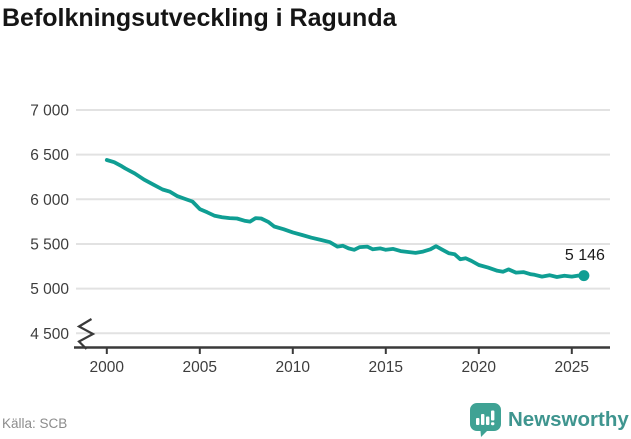 The width and height of the screenshot is (631, 439). I want to click on newsworthy-speech-bubble-barchart-icon, so click(485, 420).